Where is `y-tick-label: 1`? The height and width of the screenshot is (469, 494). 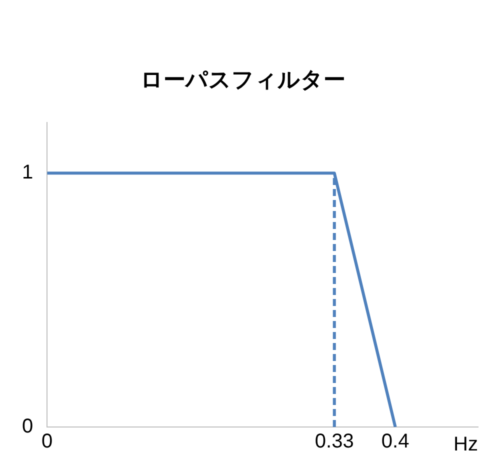 y-tick-label: 1 is located at coordinates (28, 173).